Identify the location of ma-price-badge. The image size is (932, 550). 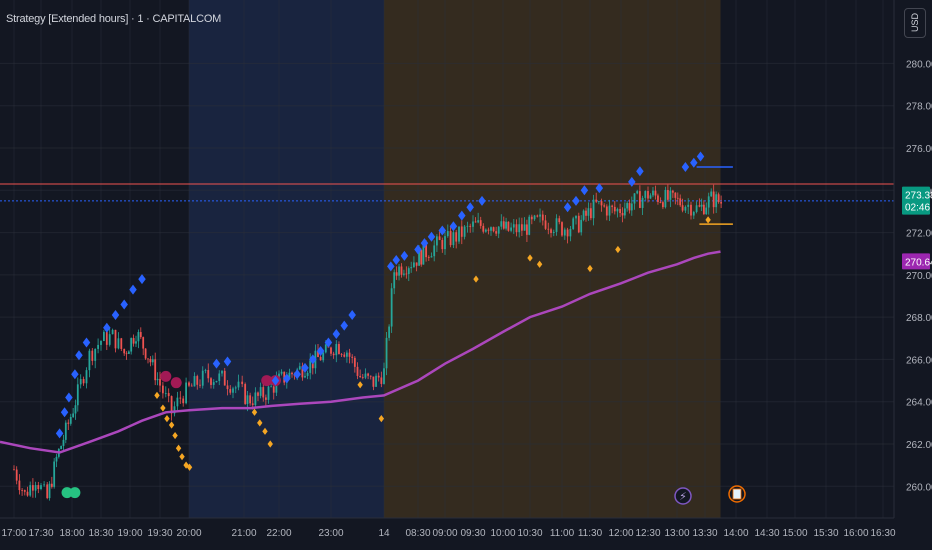
(916, 261).